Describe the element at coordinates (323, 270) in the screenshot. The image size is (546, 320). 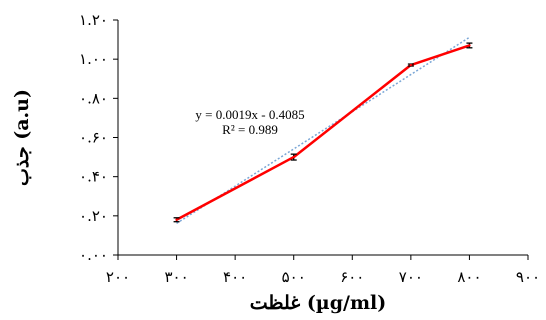
I see `x-axis-ticks: ۲۰۰ ۳۰۰ ۴۰۰ ۵۰۰ ۶۰۰ ۷۰۰ ۸۰۰ ۹۰۰` at that location.